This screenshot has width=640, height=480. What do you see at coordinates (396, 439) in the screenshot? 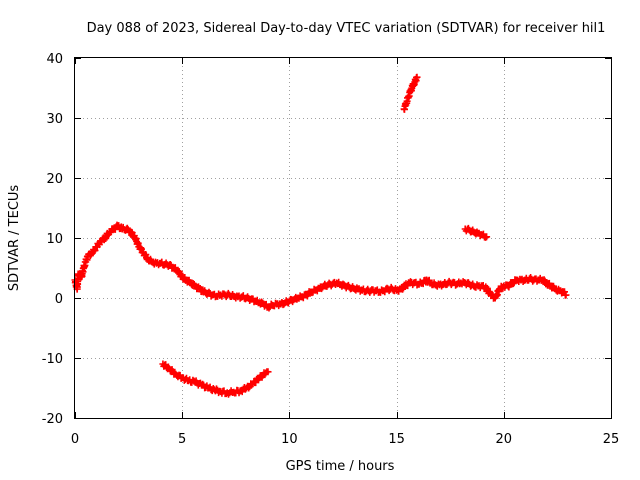
I see `x-tick-label: 15` at bounding box center [396, 439].